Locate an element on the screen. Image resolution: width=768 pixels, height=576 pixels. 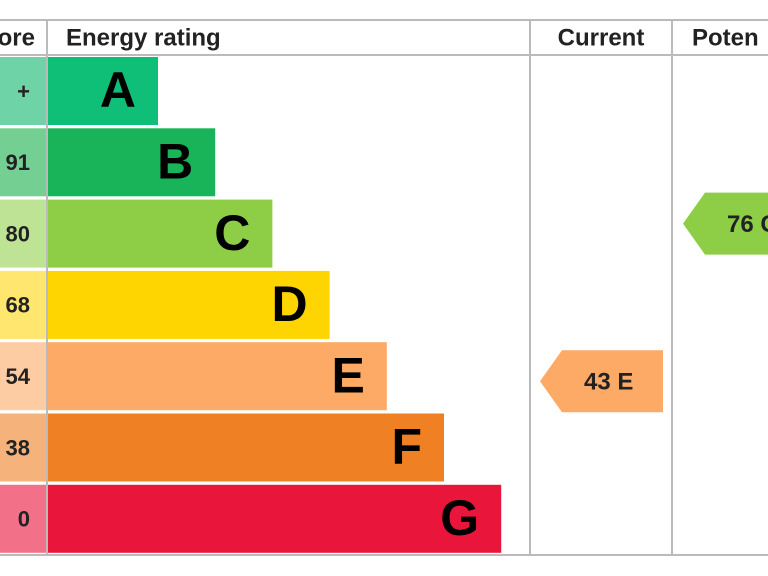
header: Energy rating is located at coordinates (143, 37).